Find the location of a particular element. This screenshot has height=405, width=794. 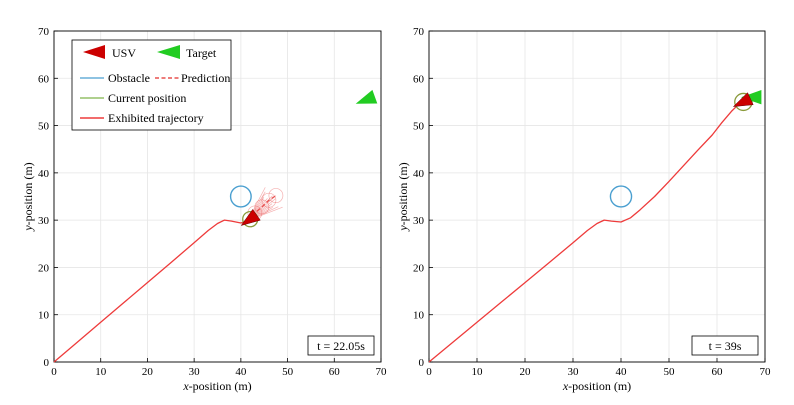

exhibited-trajectory-line is located at coordinates (151, 291).